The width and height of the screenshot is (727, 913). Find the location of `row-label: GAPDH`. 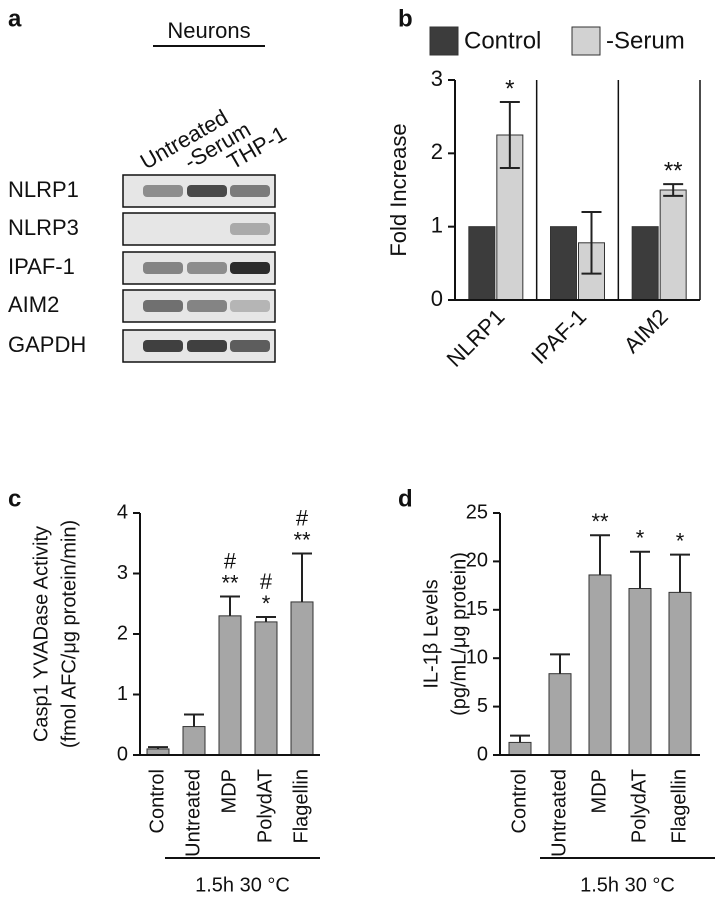

row-label: GAPDH is located at coordinates (47, 344).